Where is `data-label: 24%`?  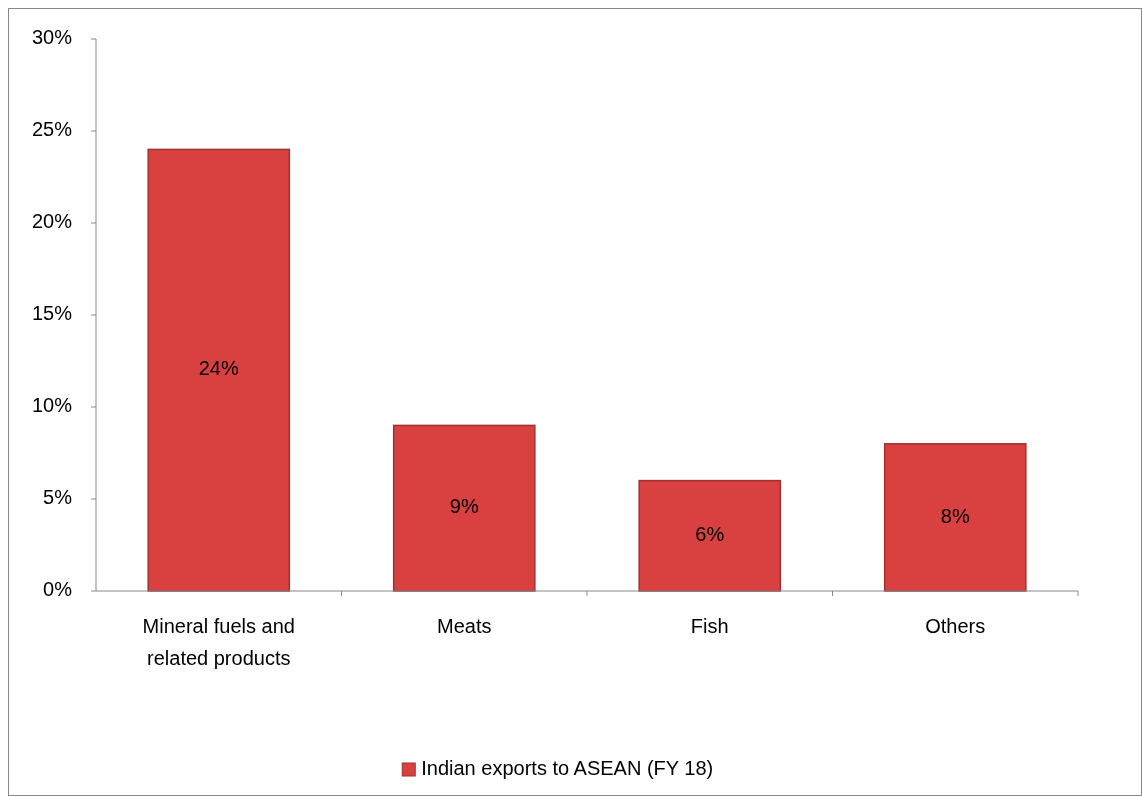 data-label: 24% is located at coordinates (218, 368).